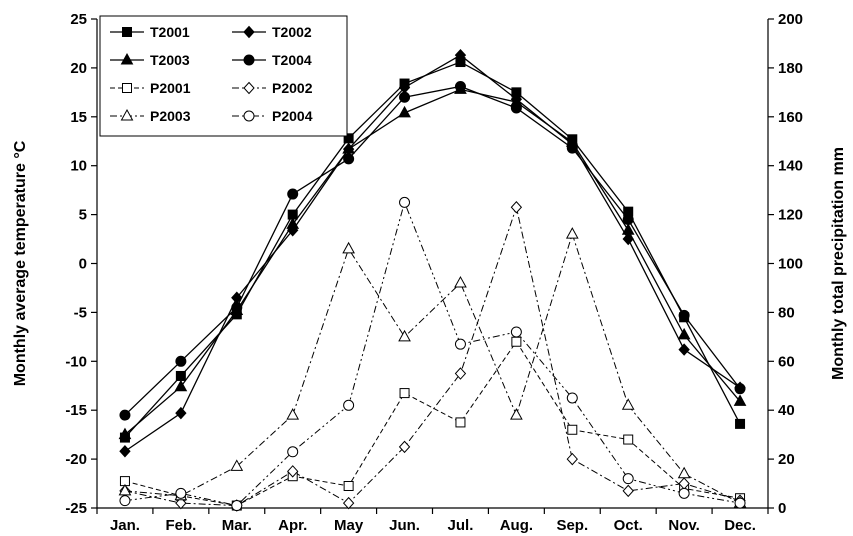 The width and height of the screenshot is (853, 536). I want to click on right-tick-label: 40, so click(786, 410).